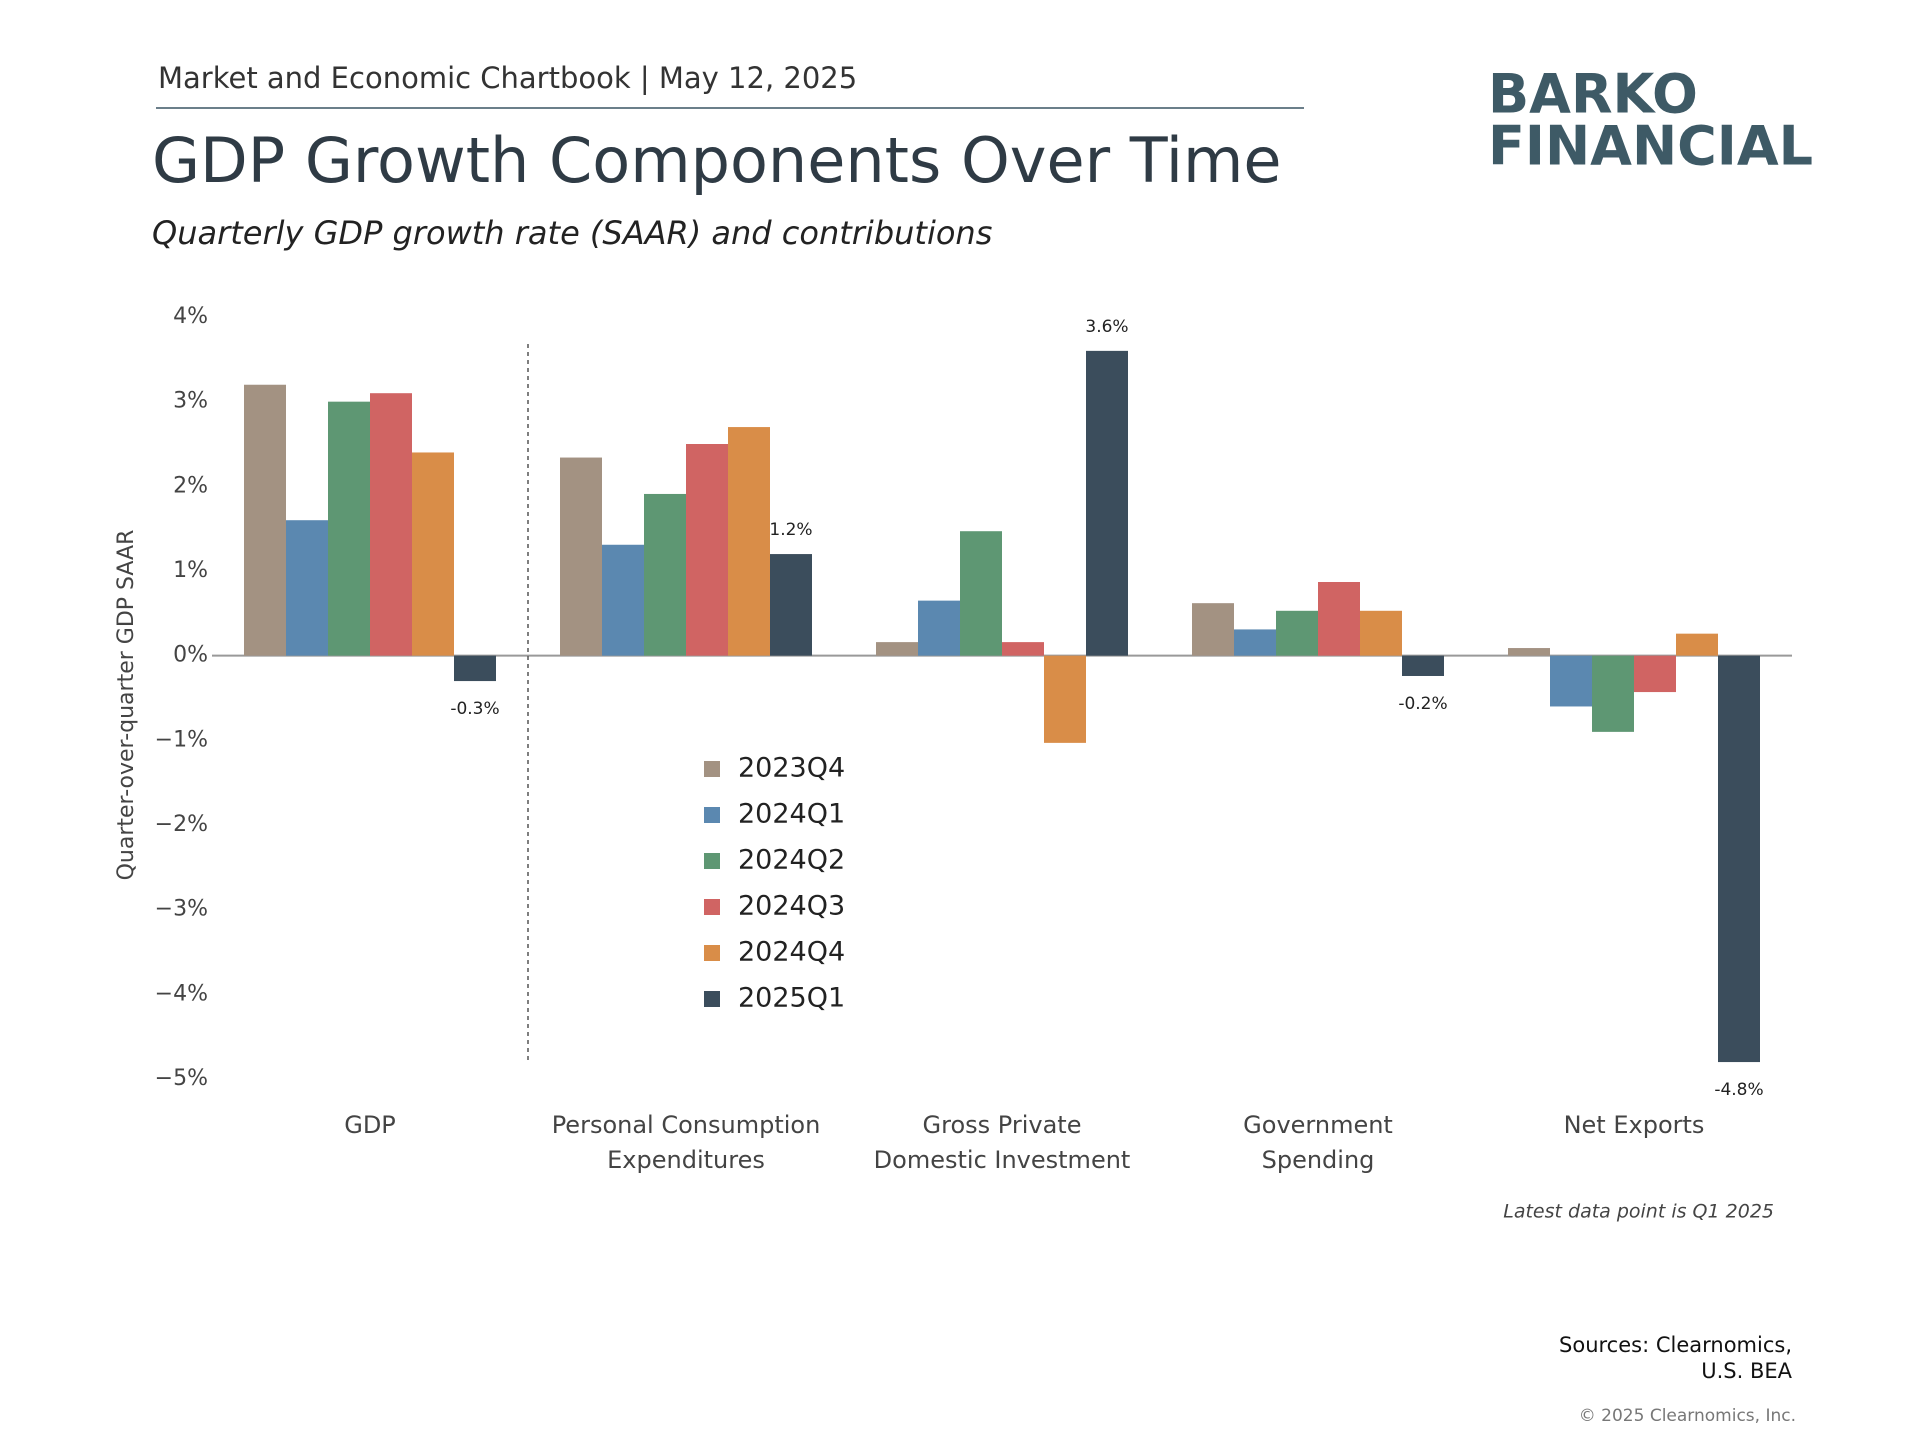 The image size is (1920, 1440). Describe the element at coordinates (1634, 1125) in the screenshot. I see `x-tick-label: Net Exports` at that location.